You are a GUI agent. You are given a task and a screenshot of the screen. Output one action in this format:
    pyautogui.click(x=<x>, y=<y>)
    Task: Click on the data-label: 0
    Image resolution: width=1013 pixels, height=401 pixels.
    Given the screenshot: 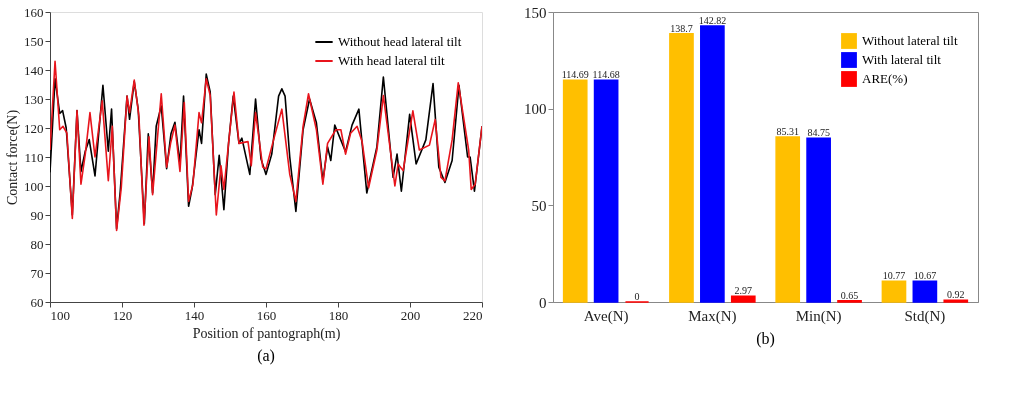 What is the action you would take?
    pyautogui.click(x=637, y=296)
    